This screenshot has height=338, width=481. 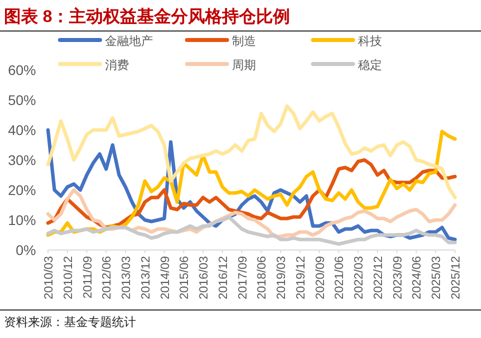 I want to click on x-tick-label: 2025/12, so click(x=455, y=278).